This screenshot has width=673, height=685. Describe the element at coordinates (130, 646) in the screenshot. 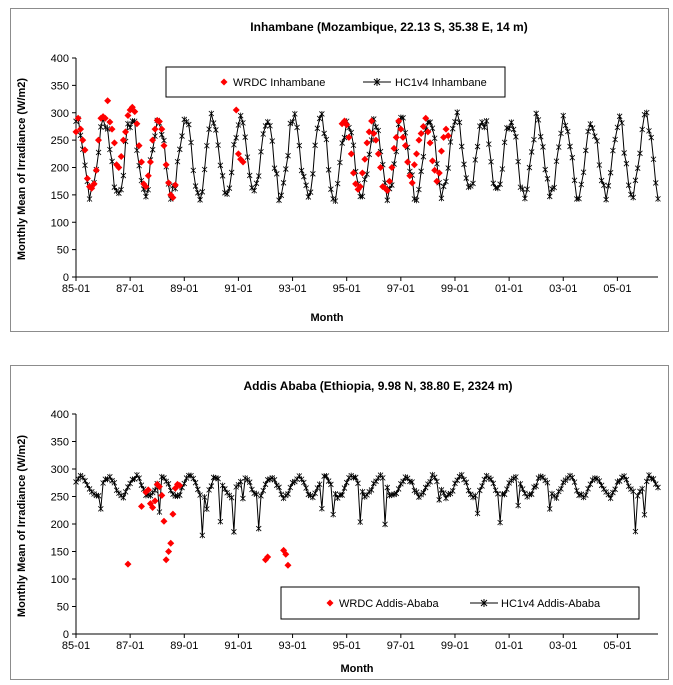

I see `x-tick-label: 87-01` at that location.